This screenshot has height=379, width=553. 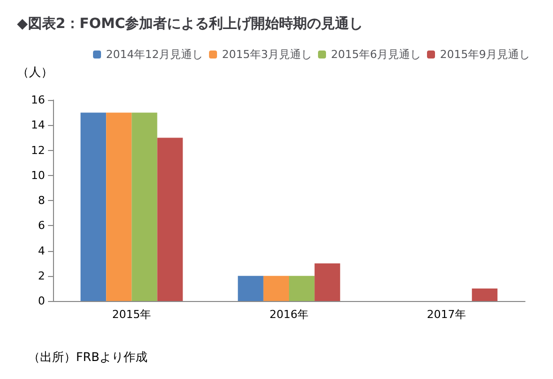 I want to click on y-tick-label: 10, so click(x=38, y=175).